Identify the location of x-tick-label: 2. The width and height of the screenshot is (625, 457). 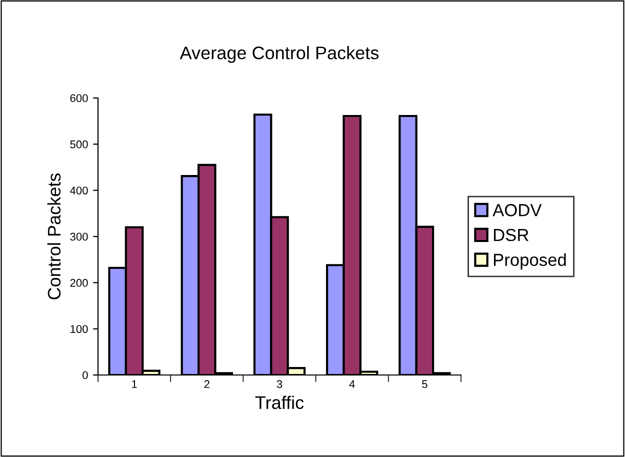
(207, 384).